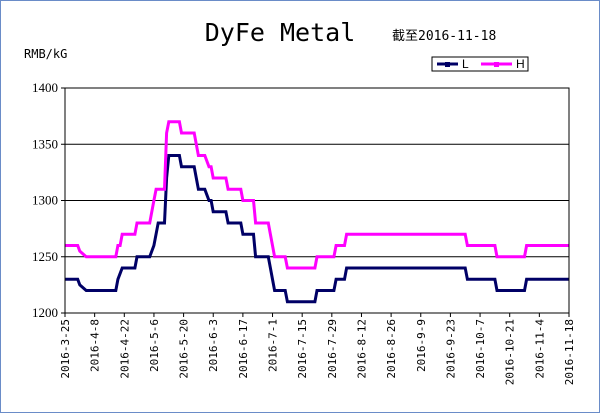 The height and width of the screenshot is (413, 600). I want to click on chart-title: DyFe Metal, so click(280, 32).